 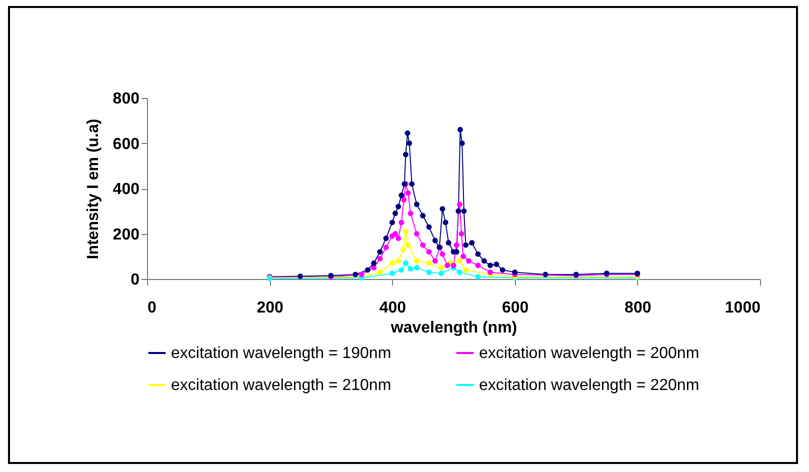 I want to click on y-tick-label: 600, so click(x=126, y=144).